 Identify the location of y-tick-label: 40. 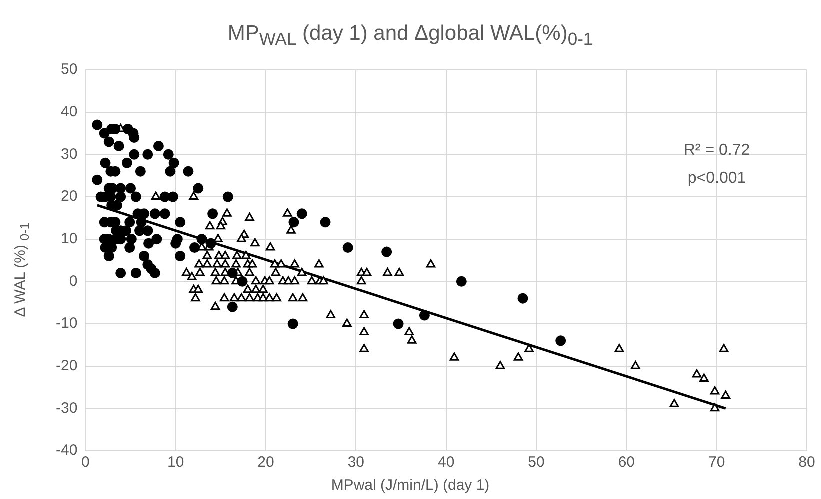
(69, 111).